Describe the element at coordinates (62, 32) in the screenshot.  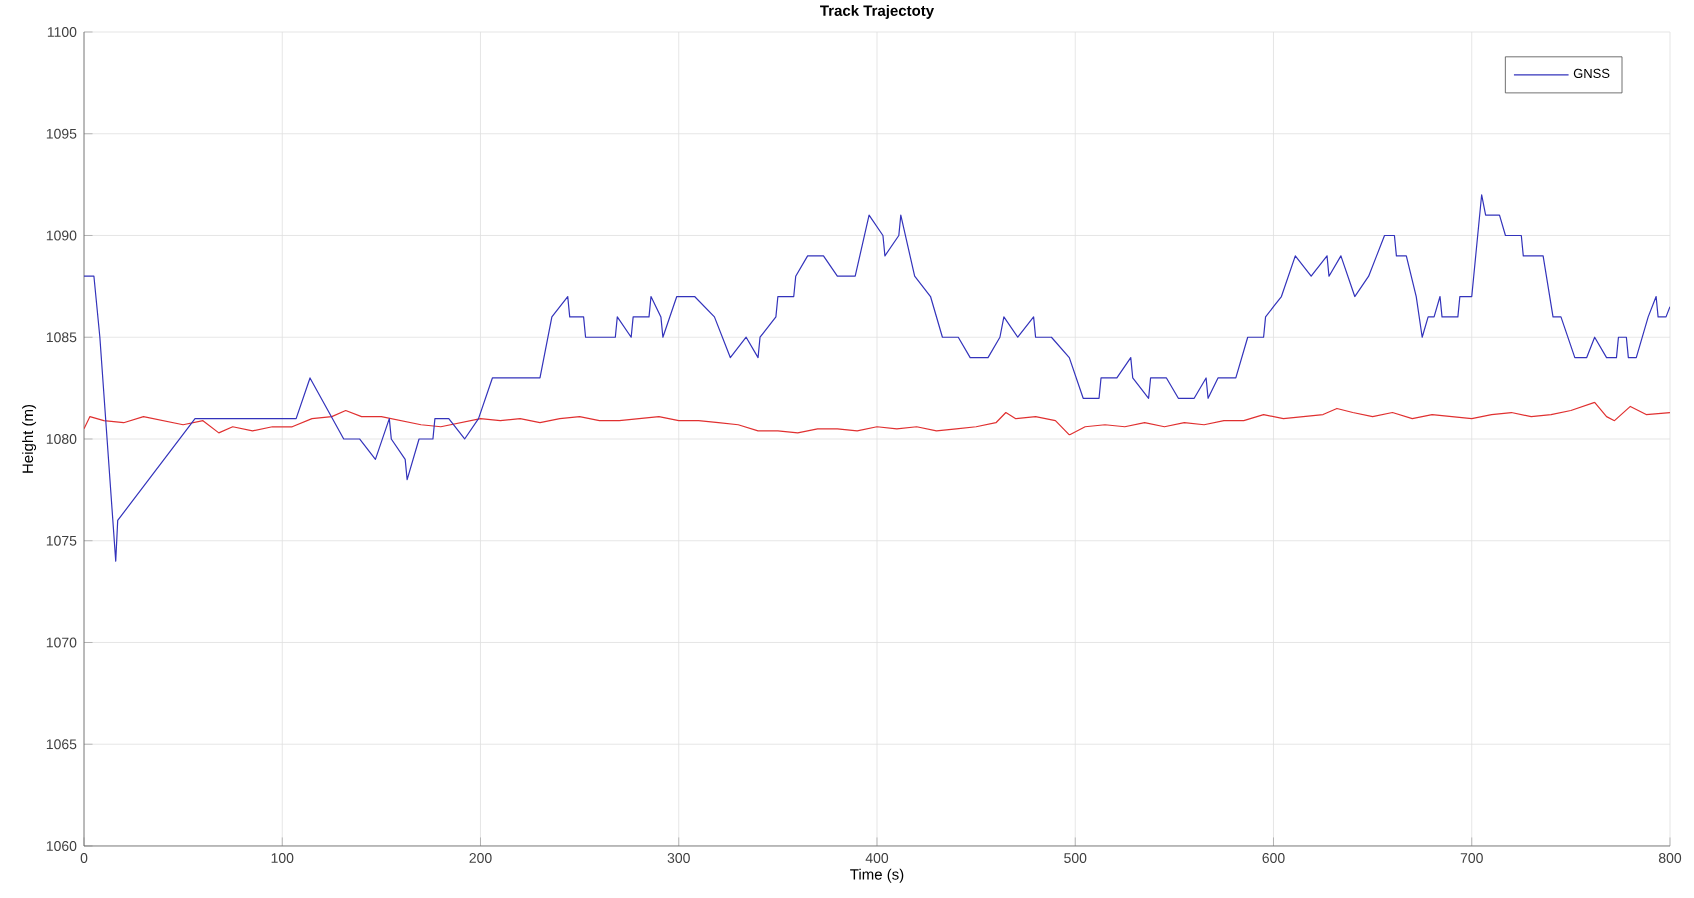
I see `y-tick-label: 1100` at that location.